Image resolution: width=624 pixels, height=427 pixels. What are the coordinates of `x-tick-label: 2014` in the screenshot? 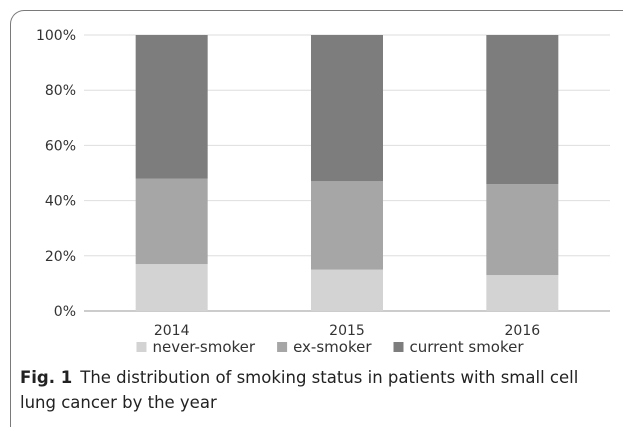 It's located at (172, 331).